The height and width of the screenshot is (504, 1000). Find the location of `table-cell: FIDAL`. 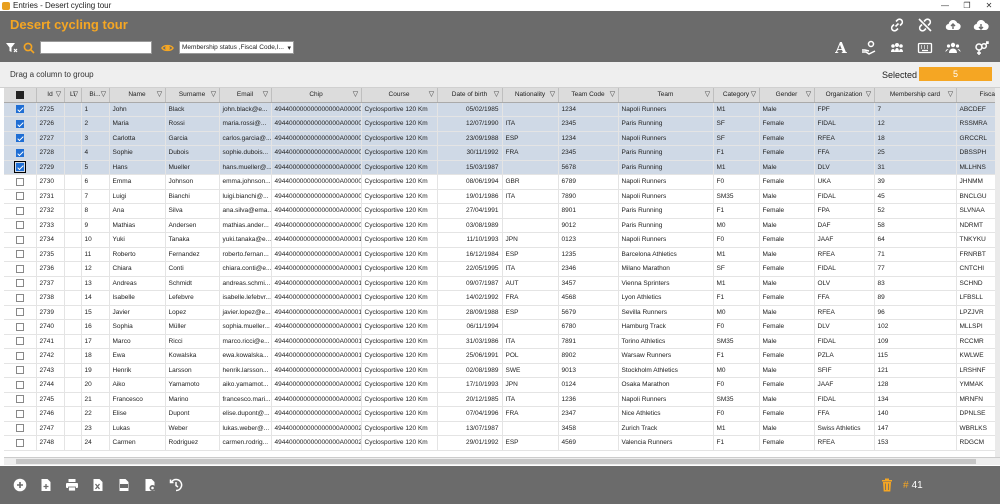

table-cell: FIDAL is located at coordinates (844, 341).